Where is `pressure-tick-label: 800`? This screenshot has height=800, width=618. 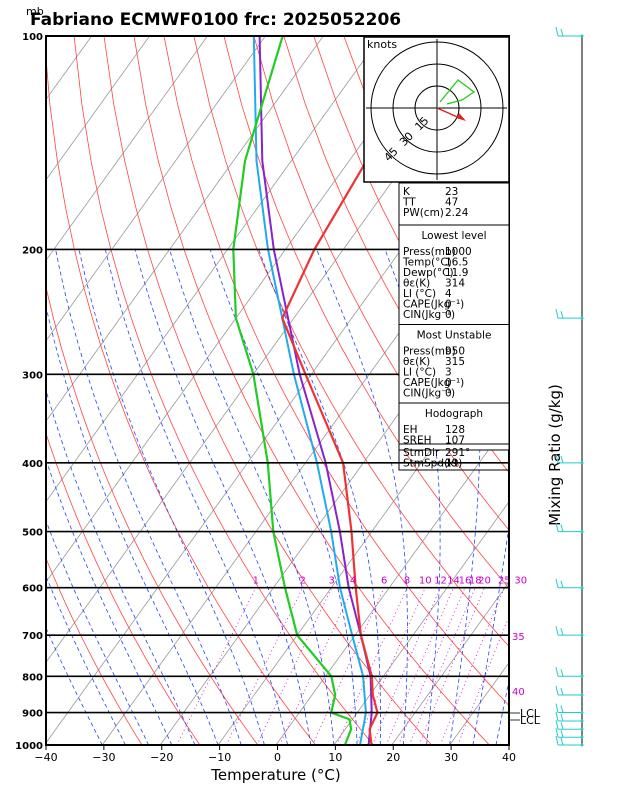
pressure-tick-label: 800 is located at coordinates (32, 677).